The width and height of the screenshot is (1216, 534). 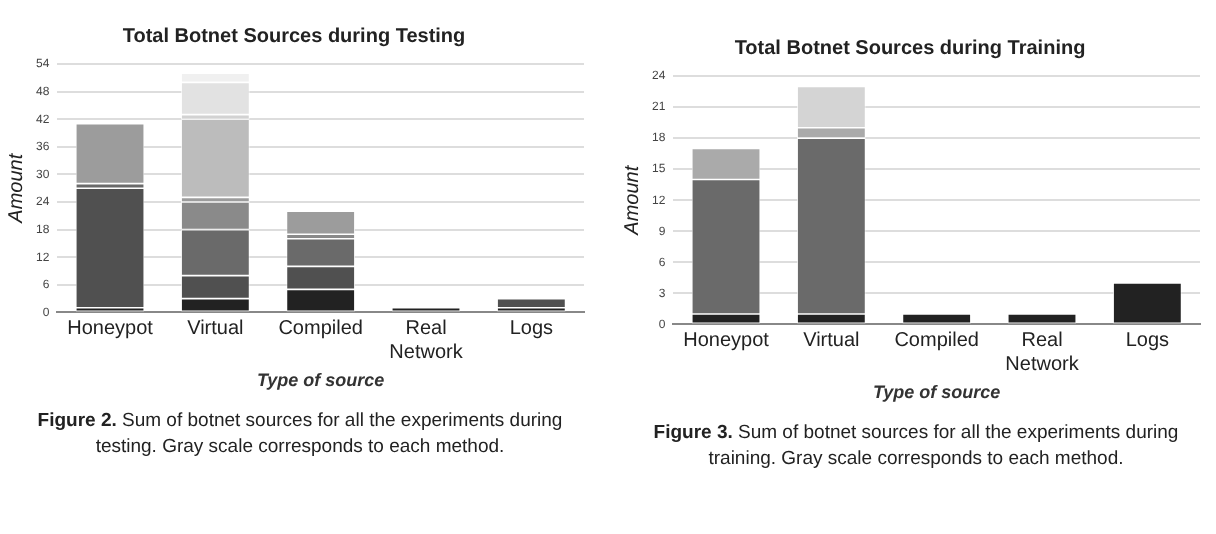 What do you see at coordinates (916, 446) in the screenshot?
I see `caption: Figure 3. Sum of botnet sources for all the experiments during training. Gray scale corresponds to each method.` at bounding box center [916, 446].